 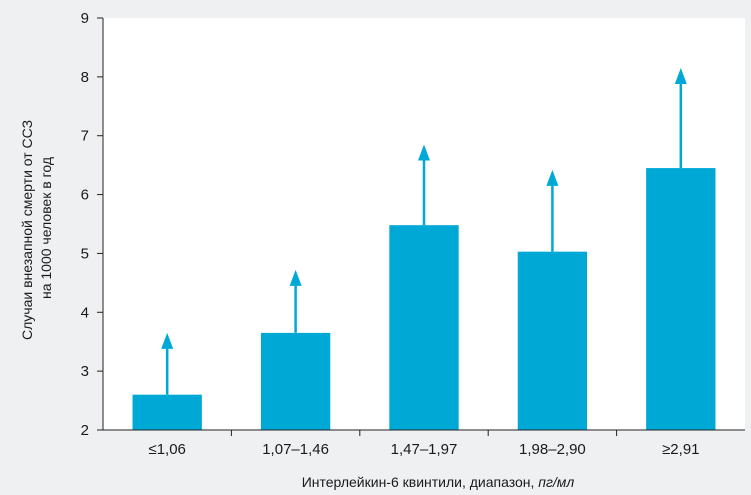 I want to click on x-axis-ticks: ≤1,06 1,07–1,46 1,47–1,97 1,98–2,90 ≥2,91, so click(x=424, y=444).